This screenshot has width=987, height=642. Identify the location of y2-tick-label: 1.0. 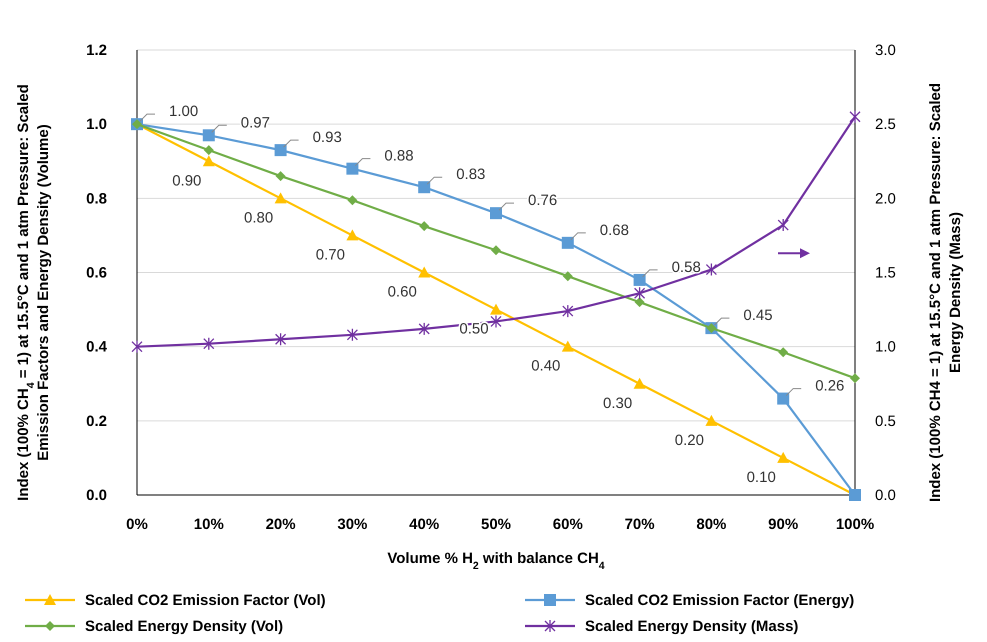
(885, 347).